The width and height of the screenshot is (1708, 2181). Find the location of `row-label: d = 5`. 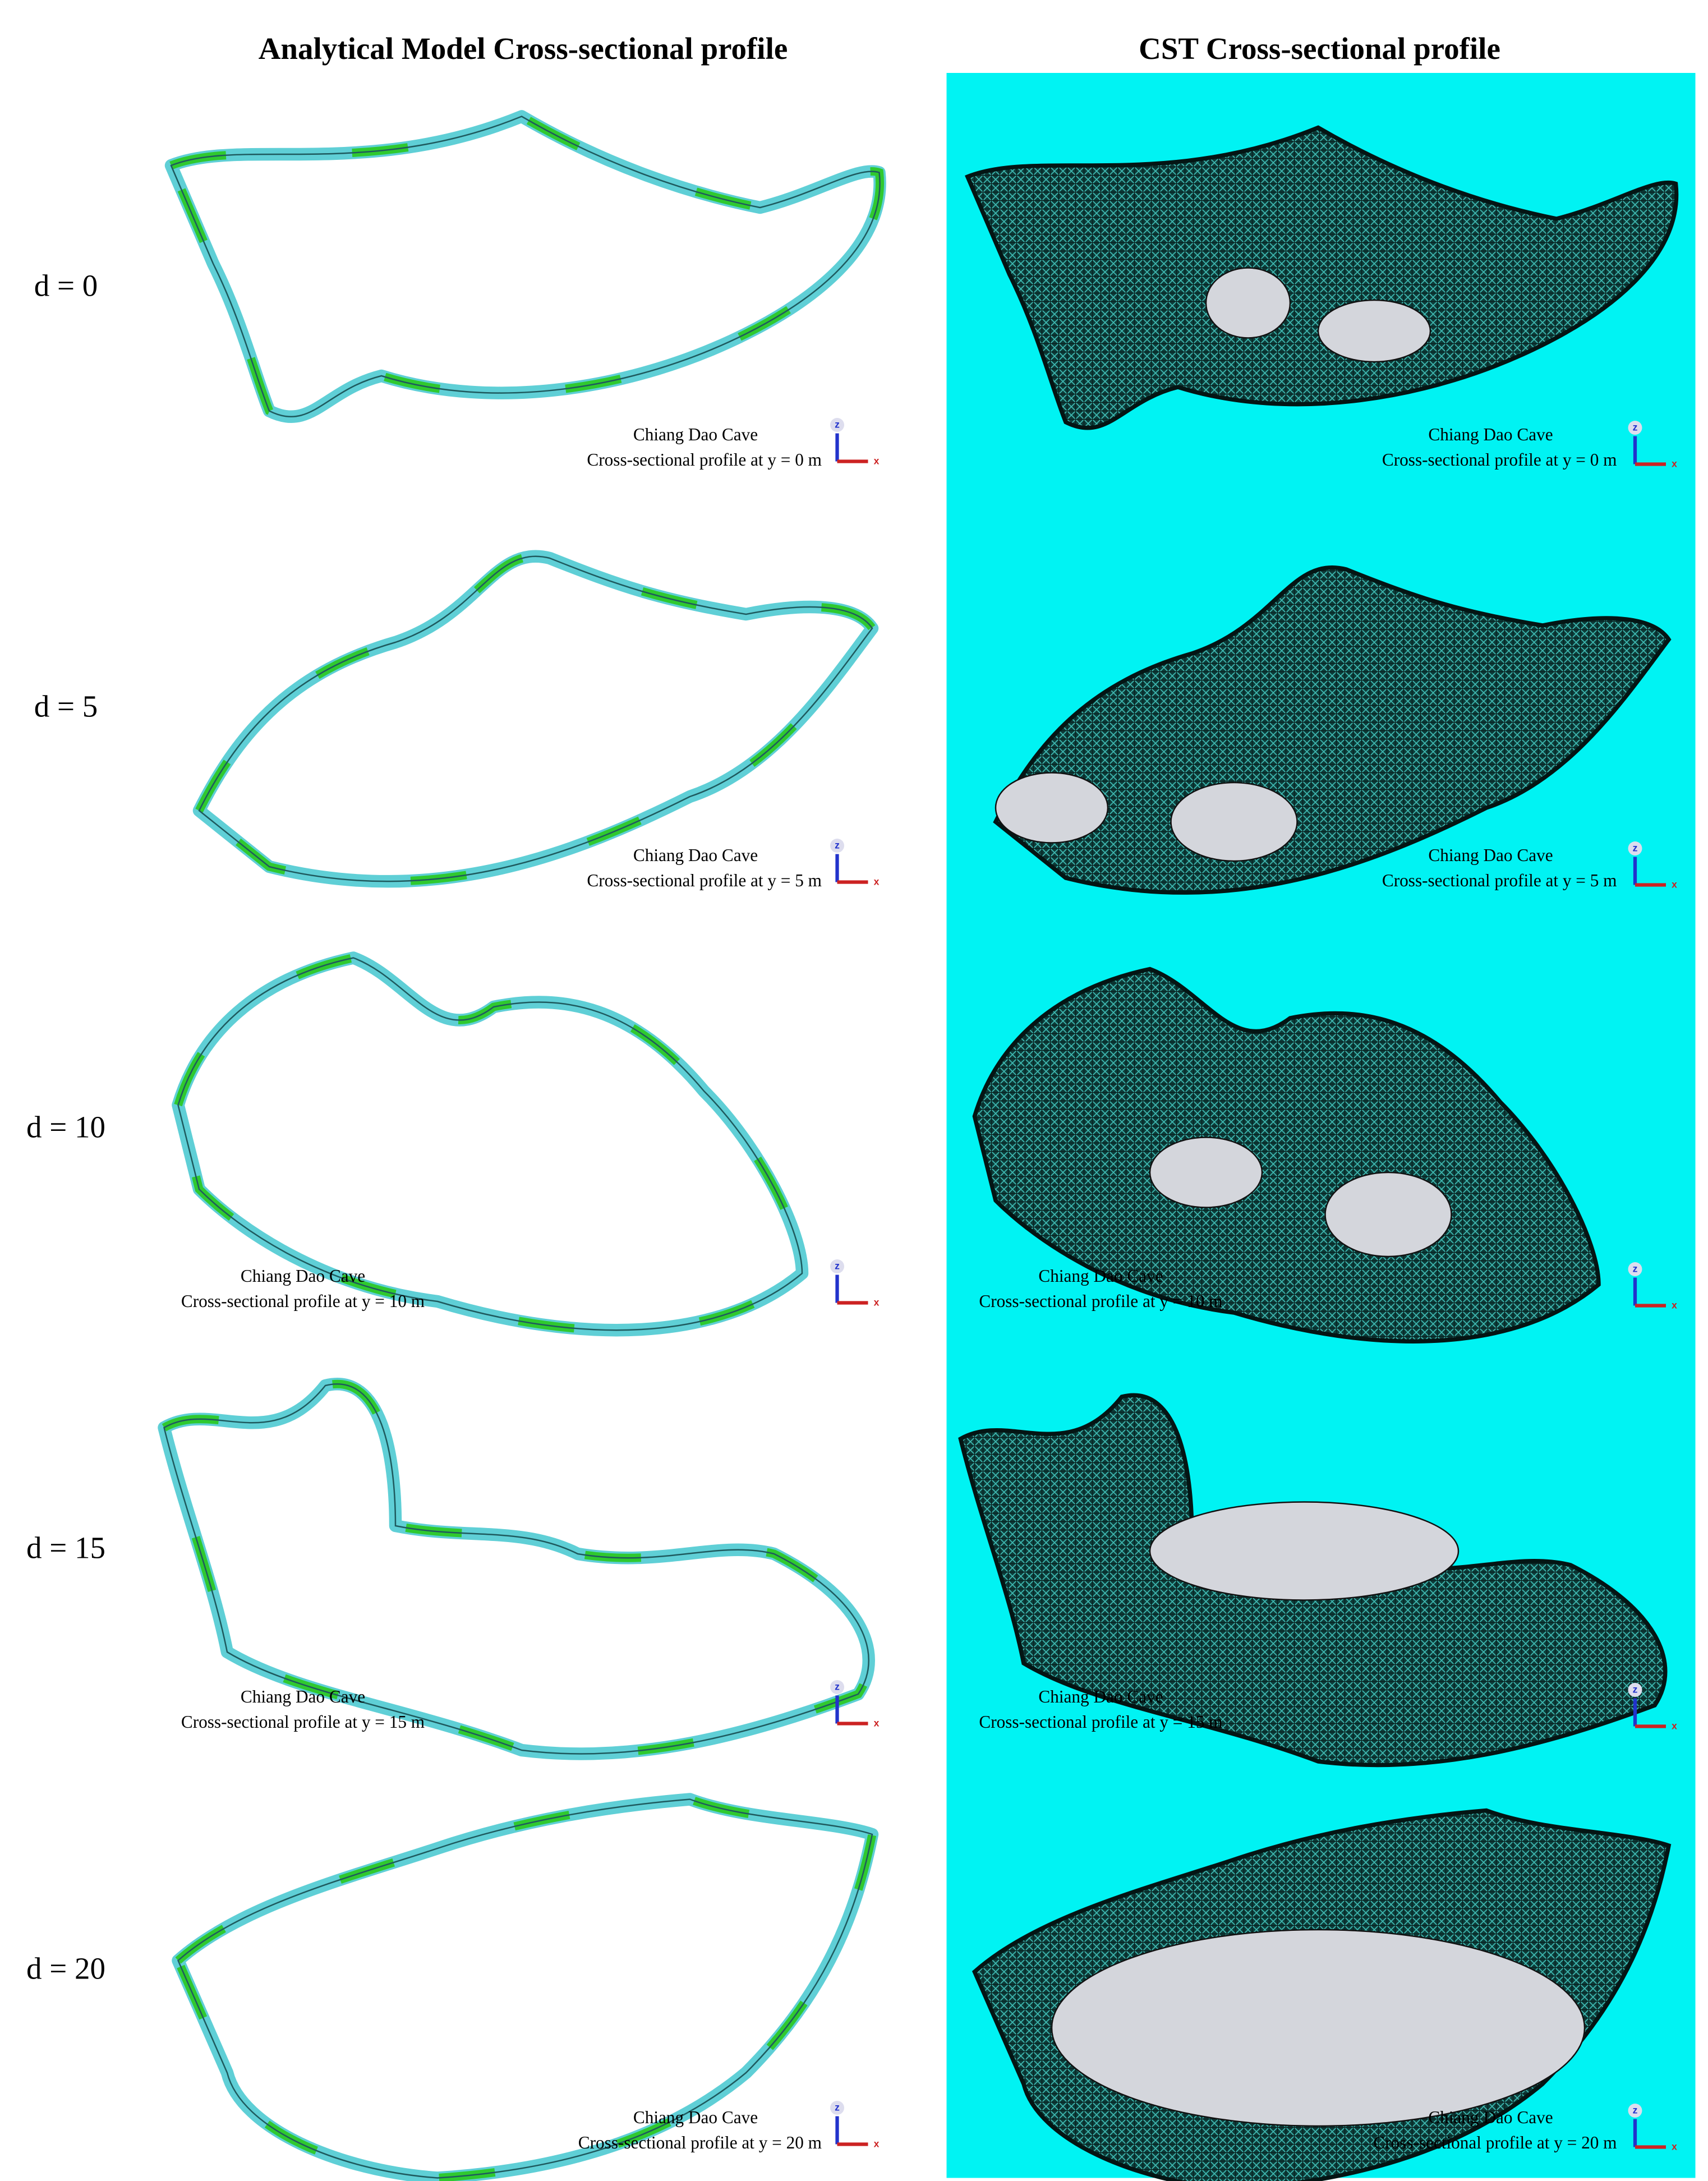

row-label: d = 5 is located at coordinates (66, 706).